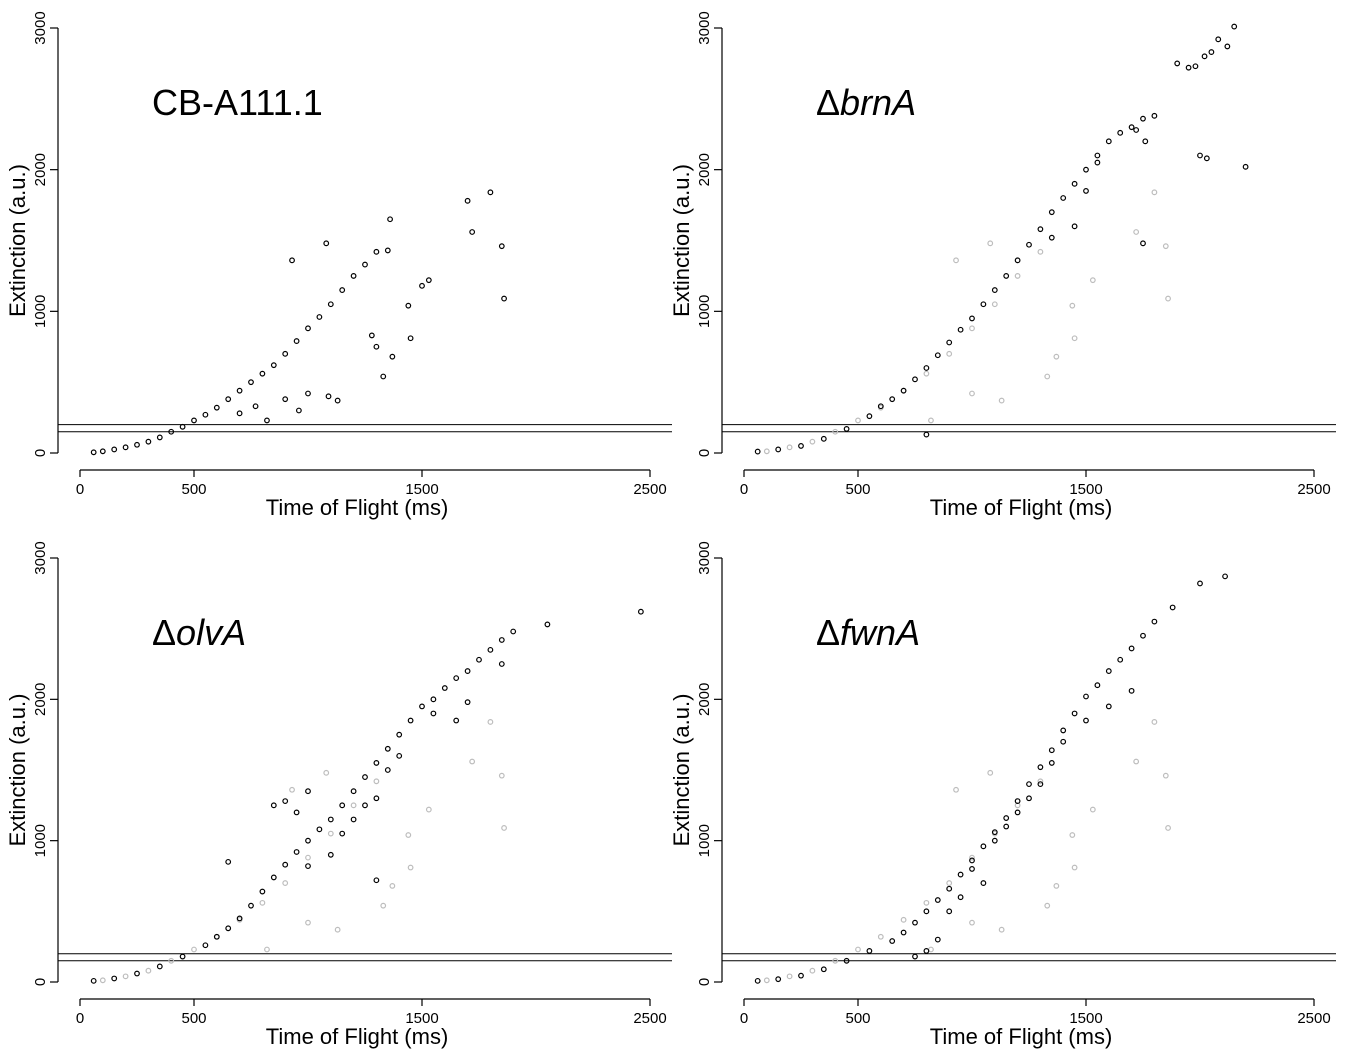 The height and width of the screenshot is (1050, 1348). I want to click on panel-title: ΔbrnA, so click(866, 102).